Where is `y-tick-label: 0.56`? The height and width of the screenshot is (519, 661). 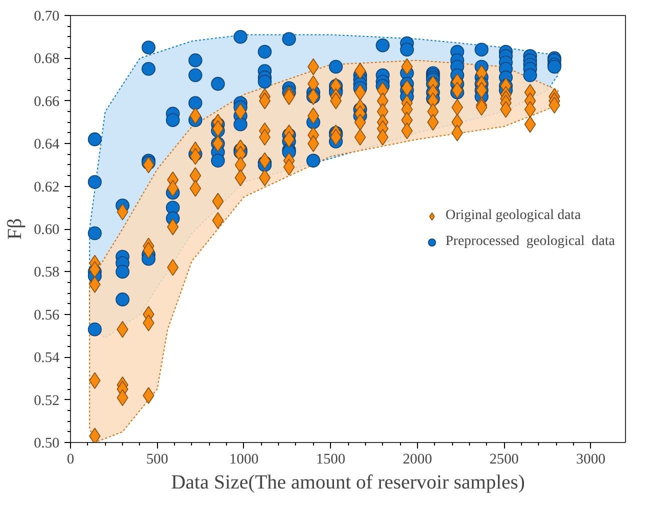 y-tick-label: 0.56 is located at coordinates (47, 315).